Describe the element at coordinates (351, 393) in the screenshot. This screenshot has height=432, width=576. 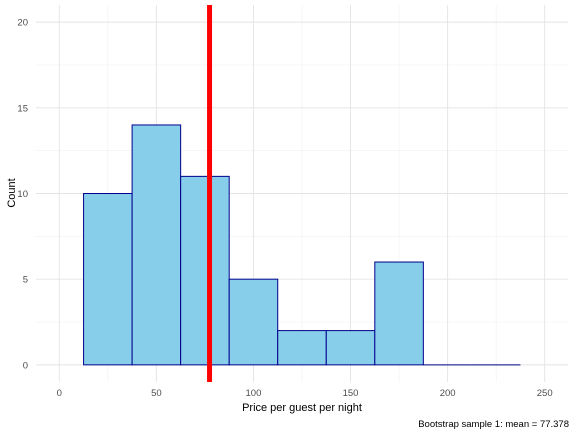
I see `x-tick-label: 150` at that location.